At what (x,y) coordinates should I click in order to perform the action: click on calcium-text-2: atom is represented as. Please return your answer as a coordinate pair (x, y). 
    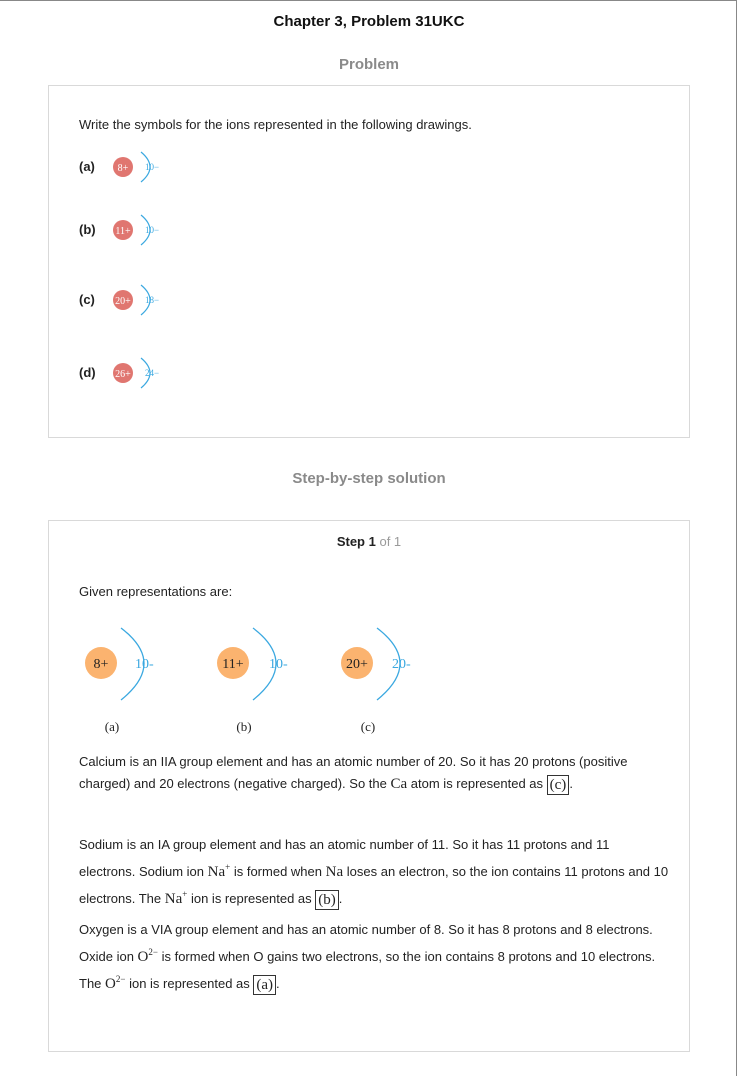
    Looking at the image, I should click on (477, 783).